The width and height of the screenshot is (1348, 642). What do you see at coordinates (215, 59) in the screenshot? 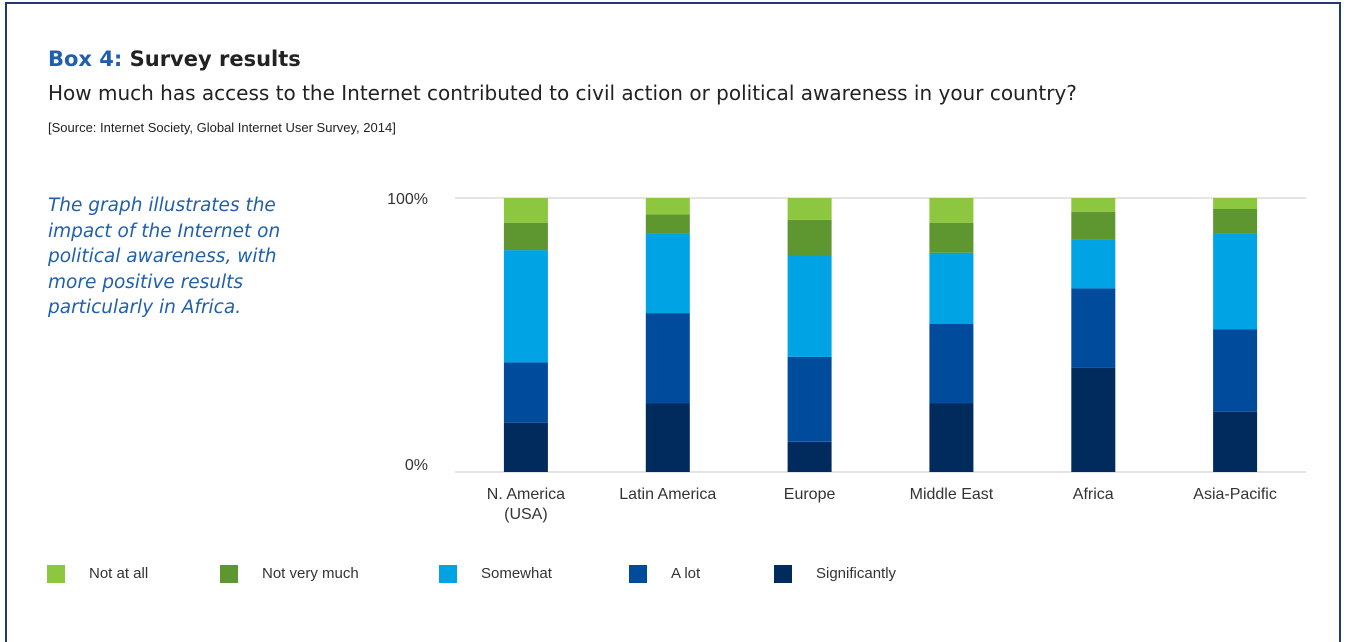
I see `box-title-text: Survey results` at bounding box center [215, 59].